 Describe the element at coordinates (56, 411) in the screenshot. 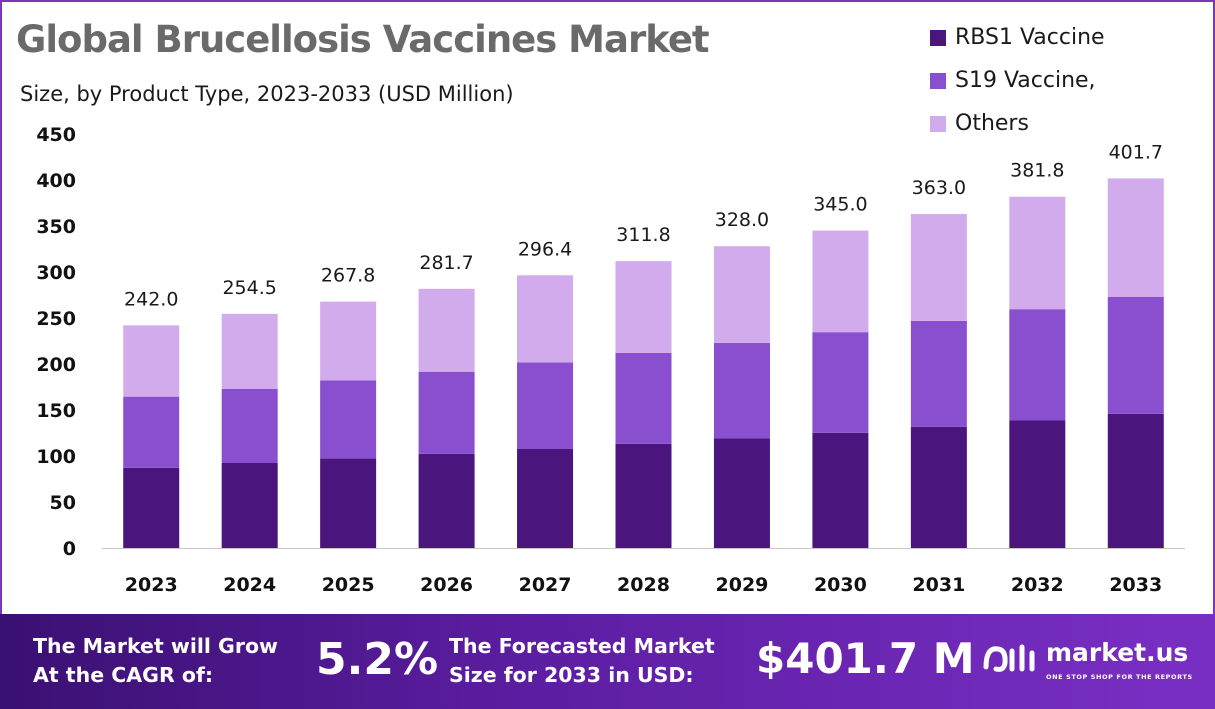

I see `y-tick-label: 150` at that location.